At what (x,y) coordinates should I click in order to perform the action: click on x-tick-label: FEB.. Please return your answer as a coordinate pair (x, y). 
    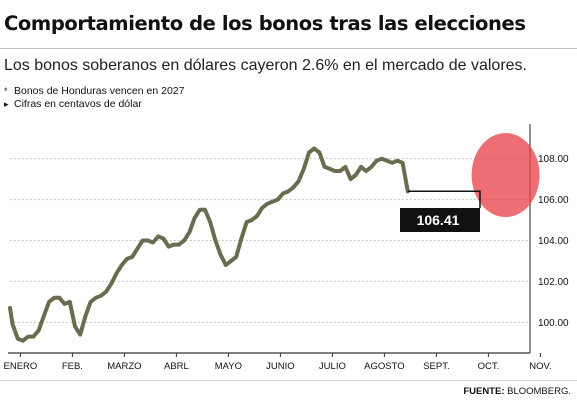
    Looking at the image, I should click on (72, 366).